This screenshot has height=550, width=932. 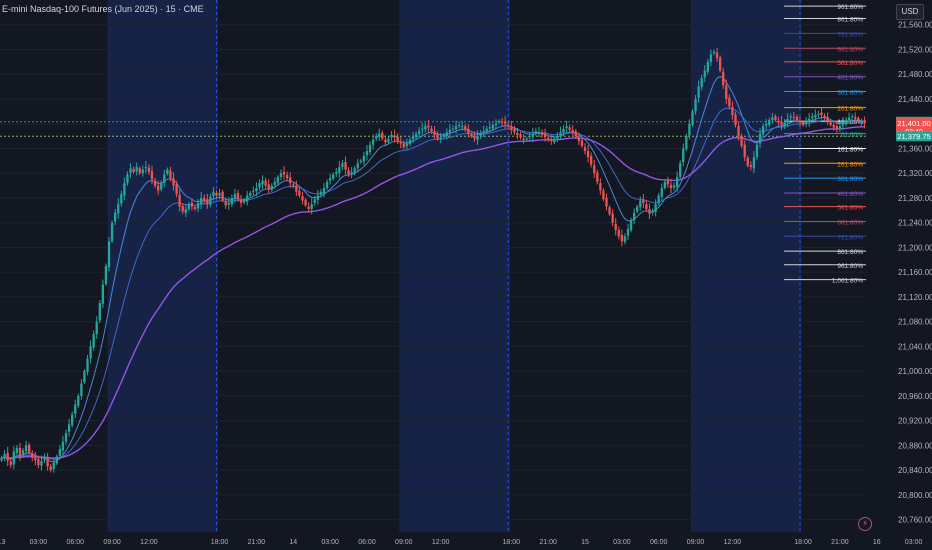 What do you see at coordinates (257, 542) in the screenshot?
I see `x-tick-label: 21:00` at bounding box center [257, 542].